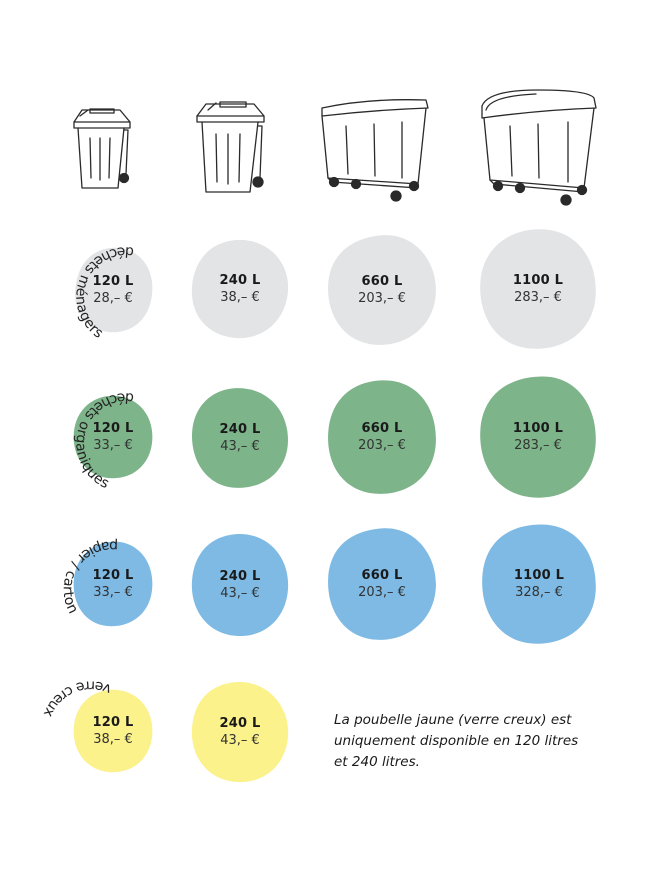 The width and height of the screenshot is (668, 890). Describe the element at coordinates (231, 149) in the screenshot. I see `bin-240-icon` at that location.